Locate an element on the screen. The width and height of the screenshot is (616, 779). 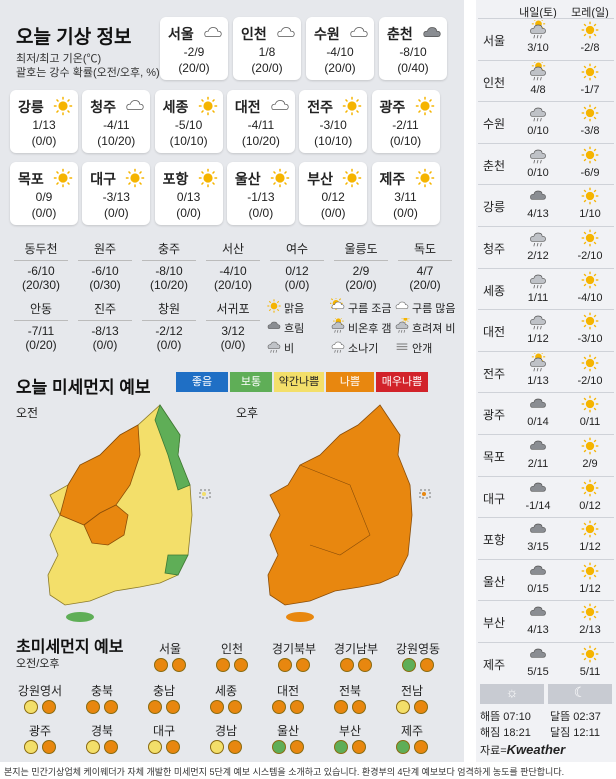
city-temp: 1/13 is located at coordinates (44, 125).